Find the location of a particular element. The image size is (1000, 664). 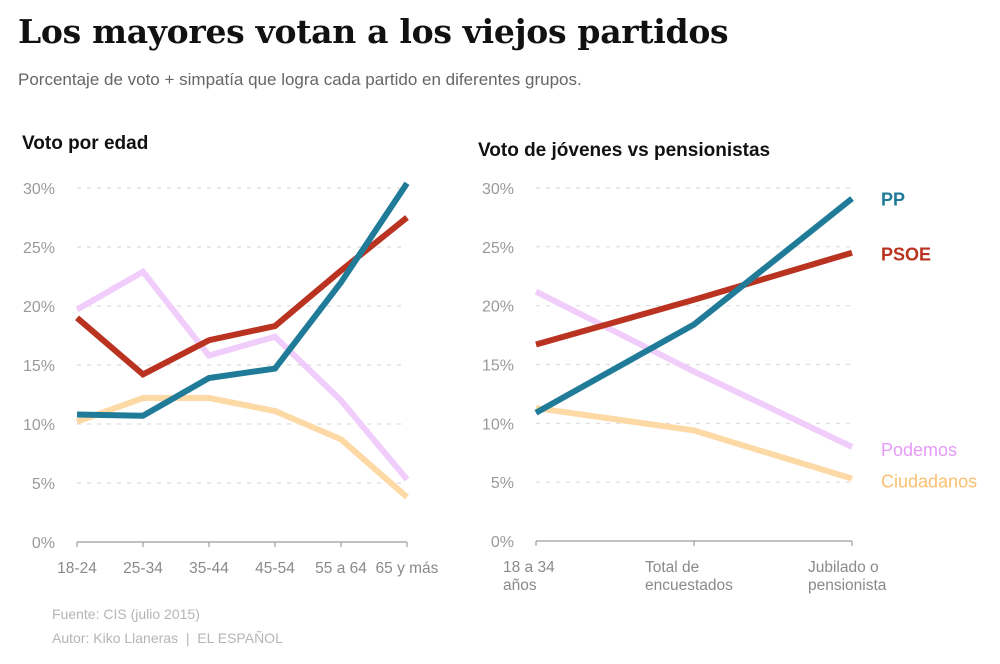

series-label-podemos: Podemos is located at coordinates (919, 450).